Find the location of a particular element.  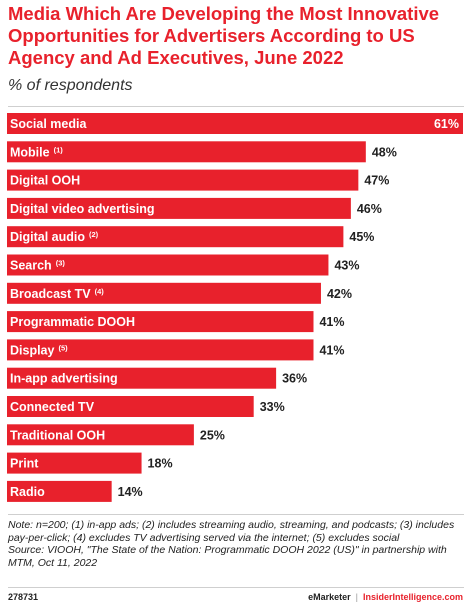

bar-category-label: Programmatic DOOH is located at coordinates (72, 322).